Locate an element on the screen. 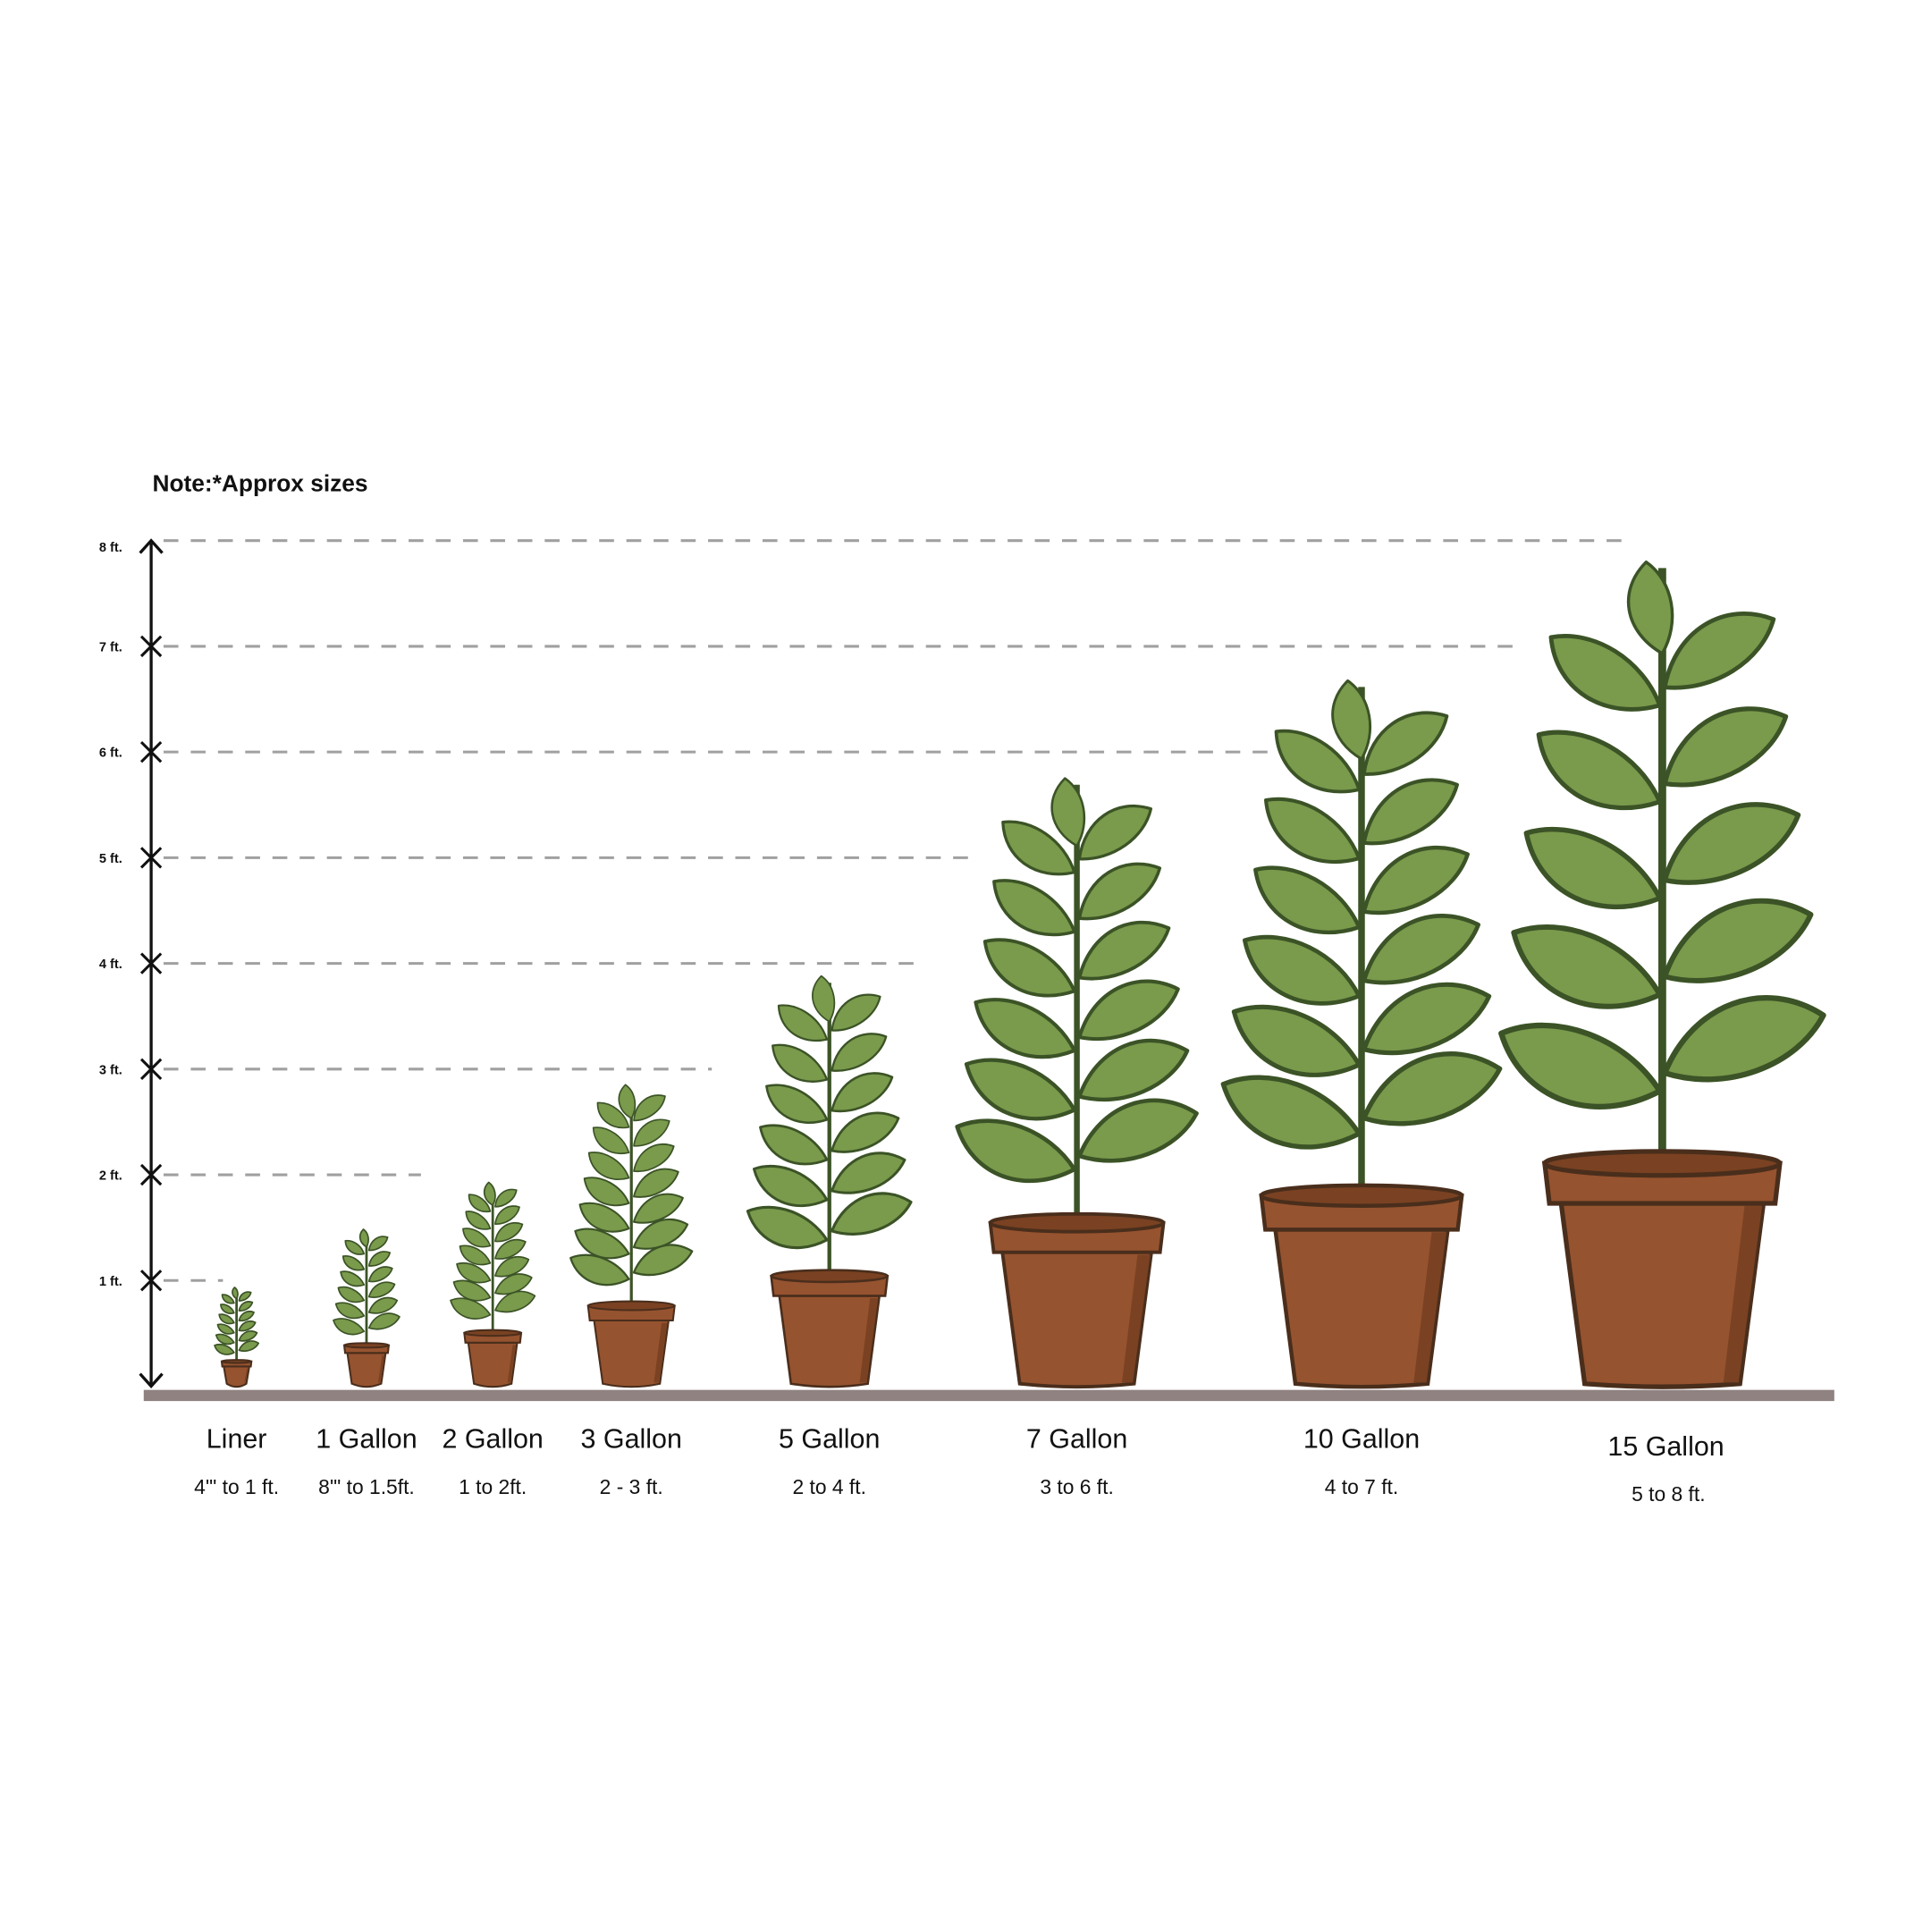 The image size is (1931, 1932). size-range-label: 2 - 3 ft. is located at coordinates (631, 1486).